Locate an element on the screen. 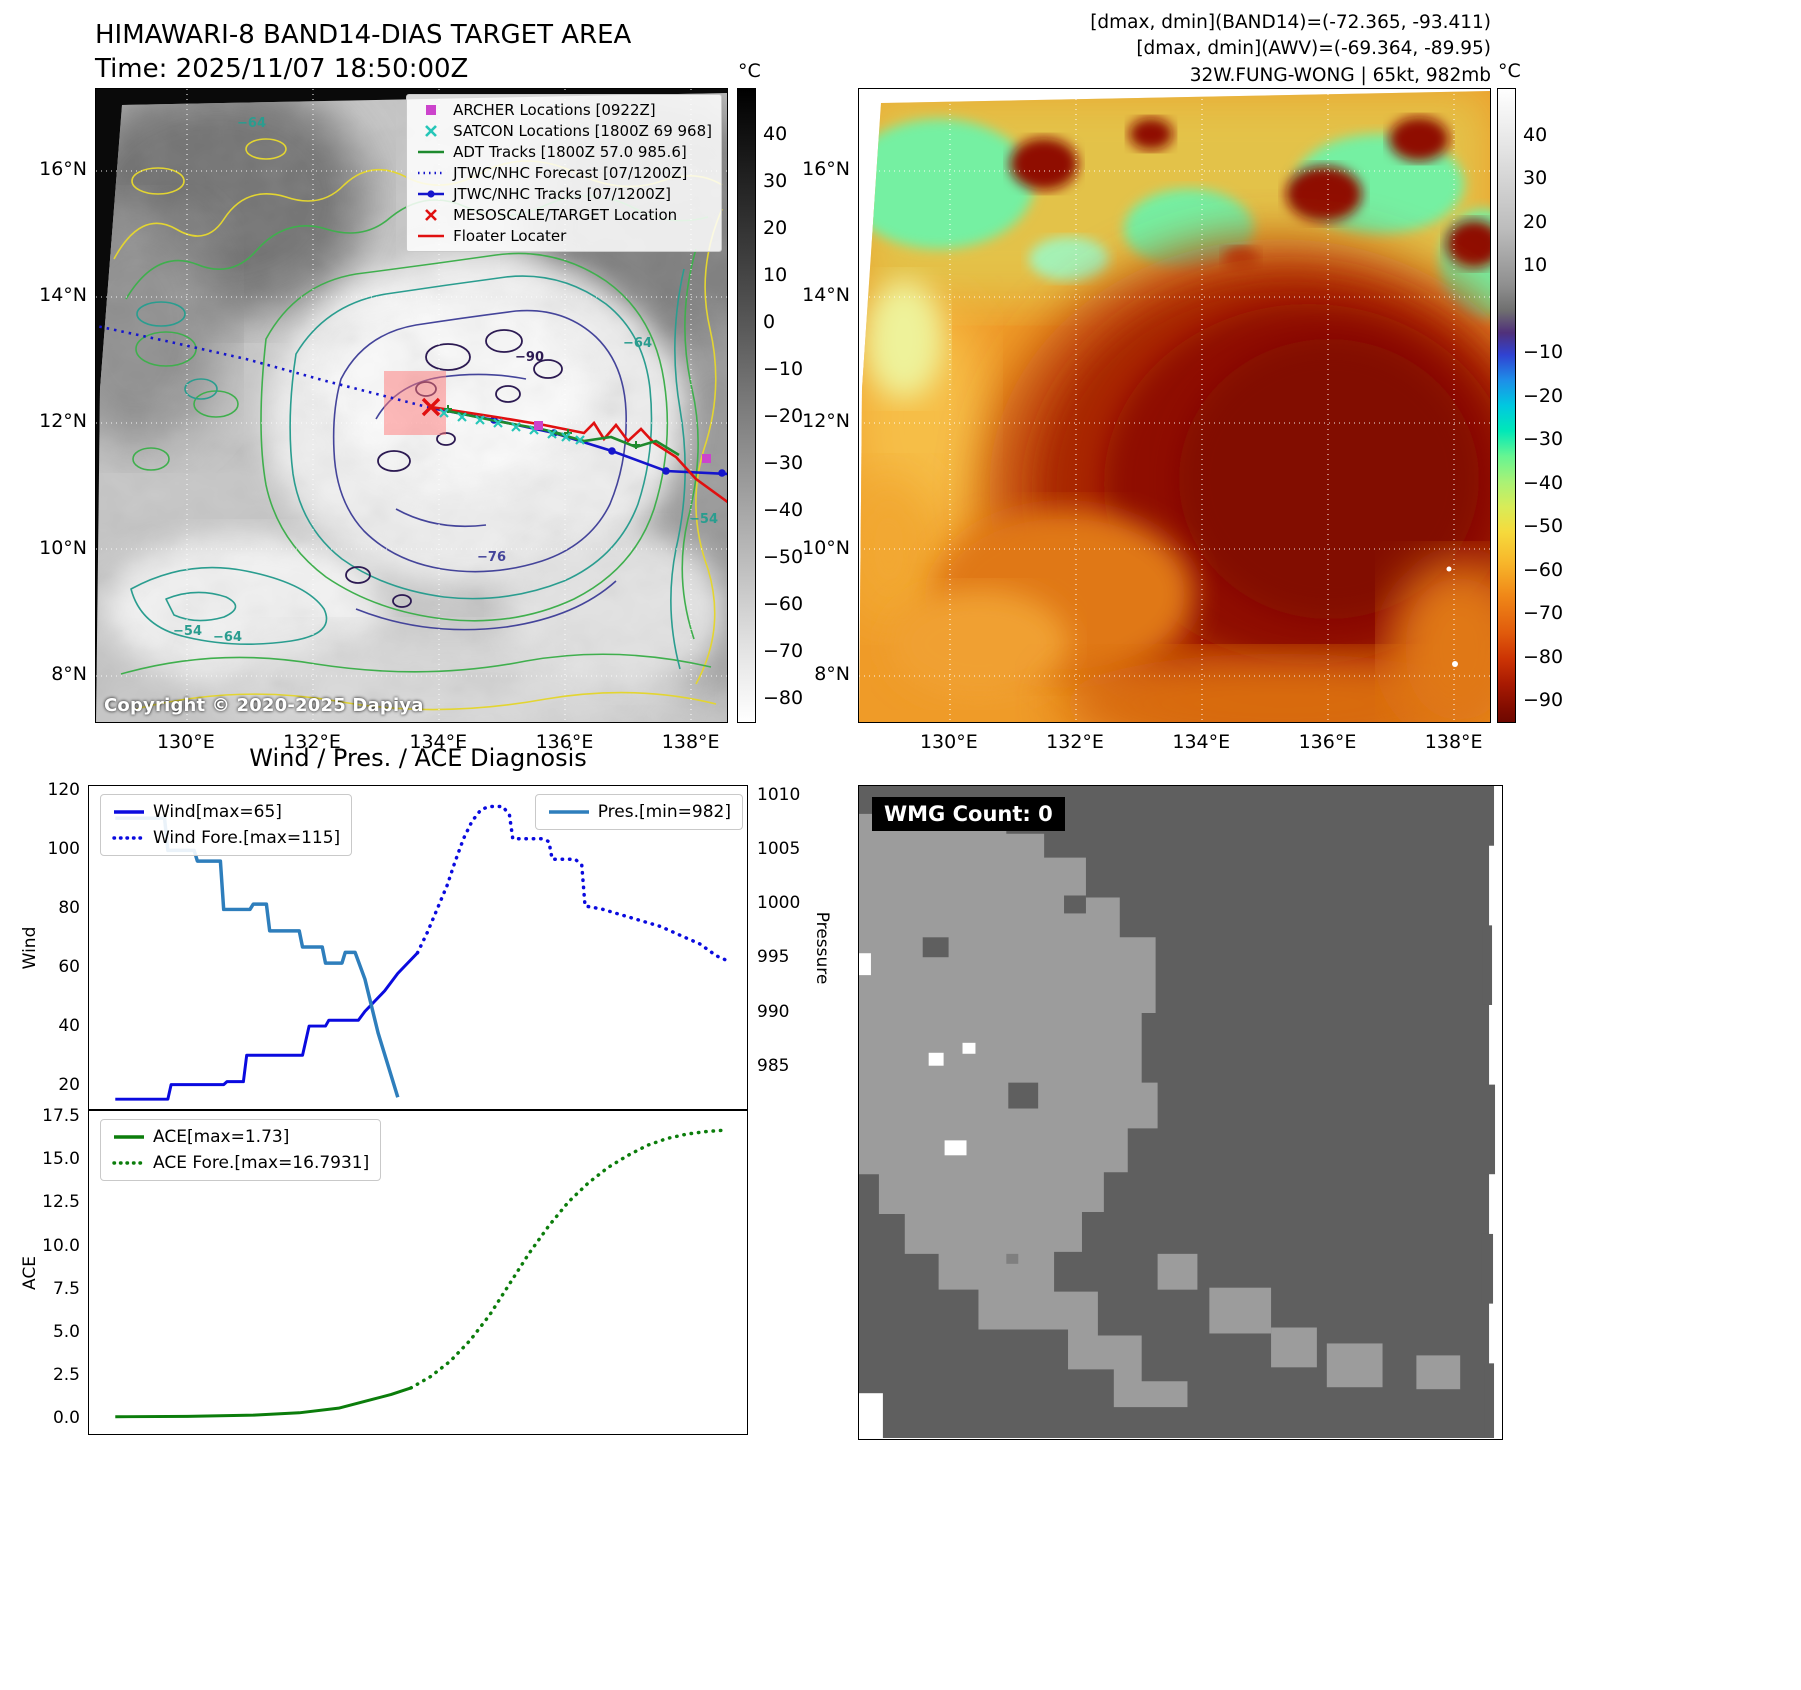 The height and width of the screenshot is (1690, 1801). y-axis-tick-label: 990 is located at coordinates (773, 1011).